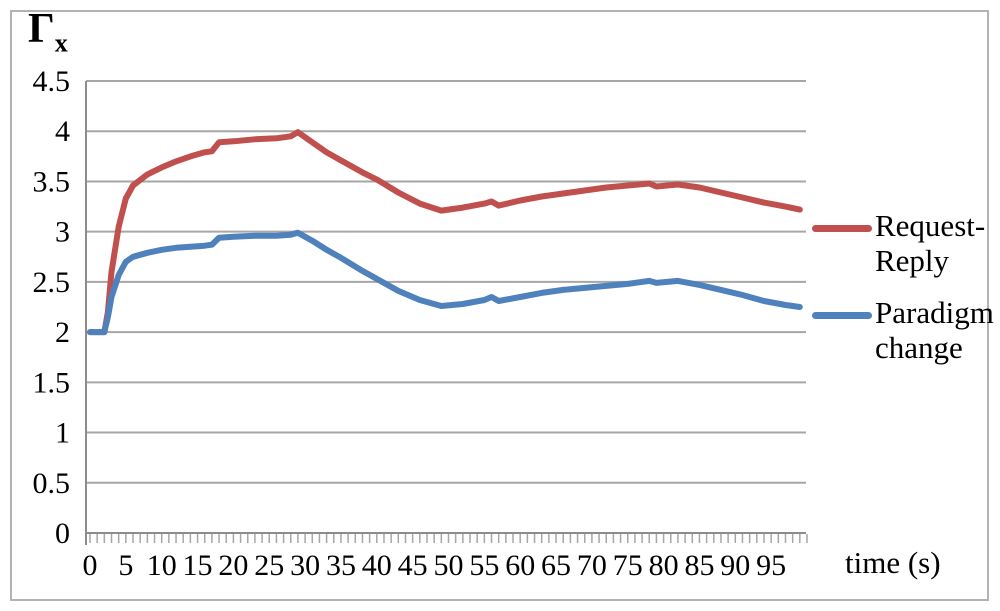 The width and height of the screenshot is (1000, 611). Describe the element at coordinates (62, 131) in the screenshot. I see `y-tick-label: 4` at that location.